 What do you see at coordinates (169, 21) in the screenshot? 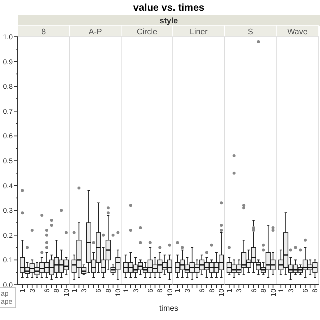
I see `text: style` at bounding box center [169, 21].